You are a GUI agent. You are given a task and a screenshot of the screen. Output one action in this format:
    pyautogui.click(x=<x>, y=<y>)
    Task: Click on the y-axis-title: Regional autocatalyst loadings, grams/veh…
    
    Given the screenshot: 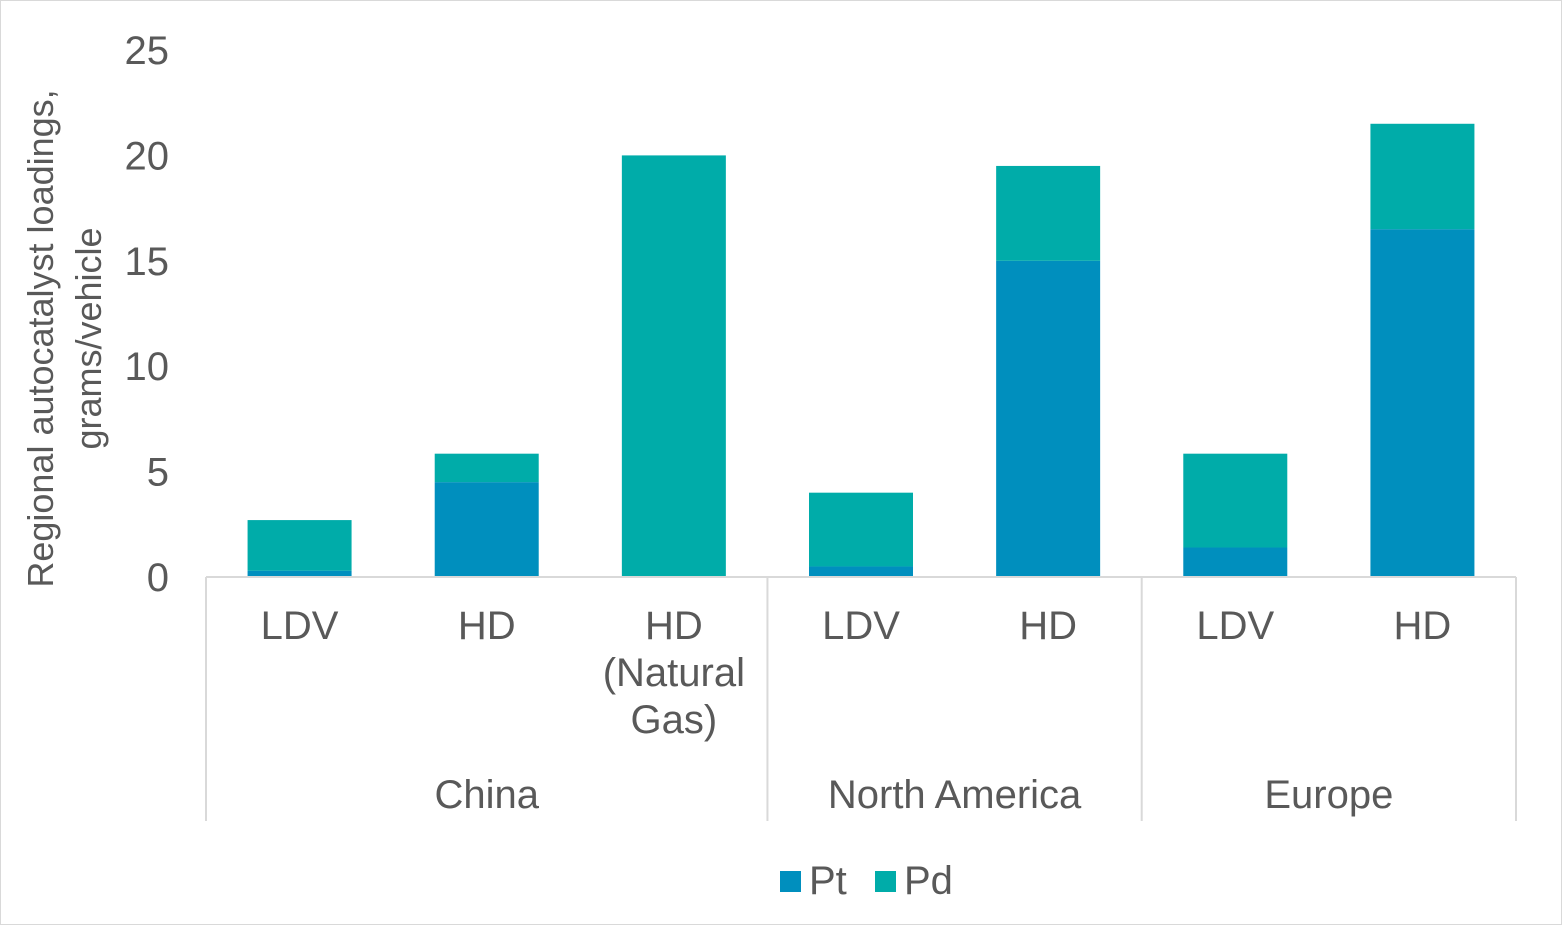 What is the action you would take?
    pyautogui.click(x=64, y=338)
    